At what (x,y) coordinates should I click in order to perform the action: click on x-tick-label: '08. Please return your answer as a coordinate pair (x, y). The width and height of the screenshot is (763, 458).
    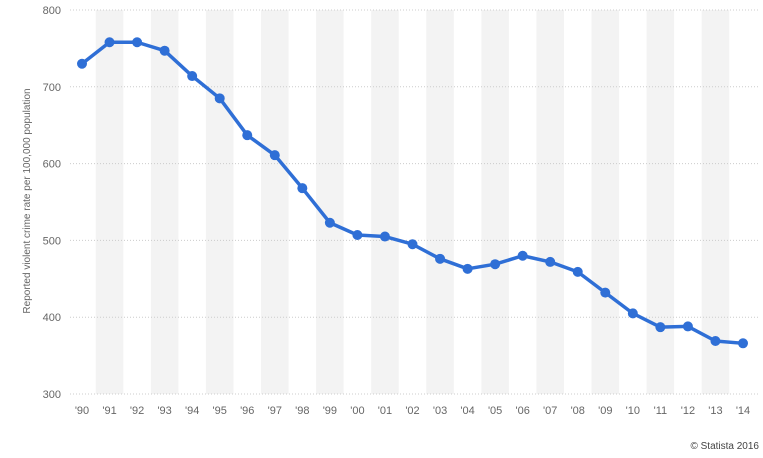
    Looking at the image, I should click on (578, 411).